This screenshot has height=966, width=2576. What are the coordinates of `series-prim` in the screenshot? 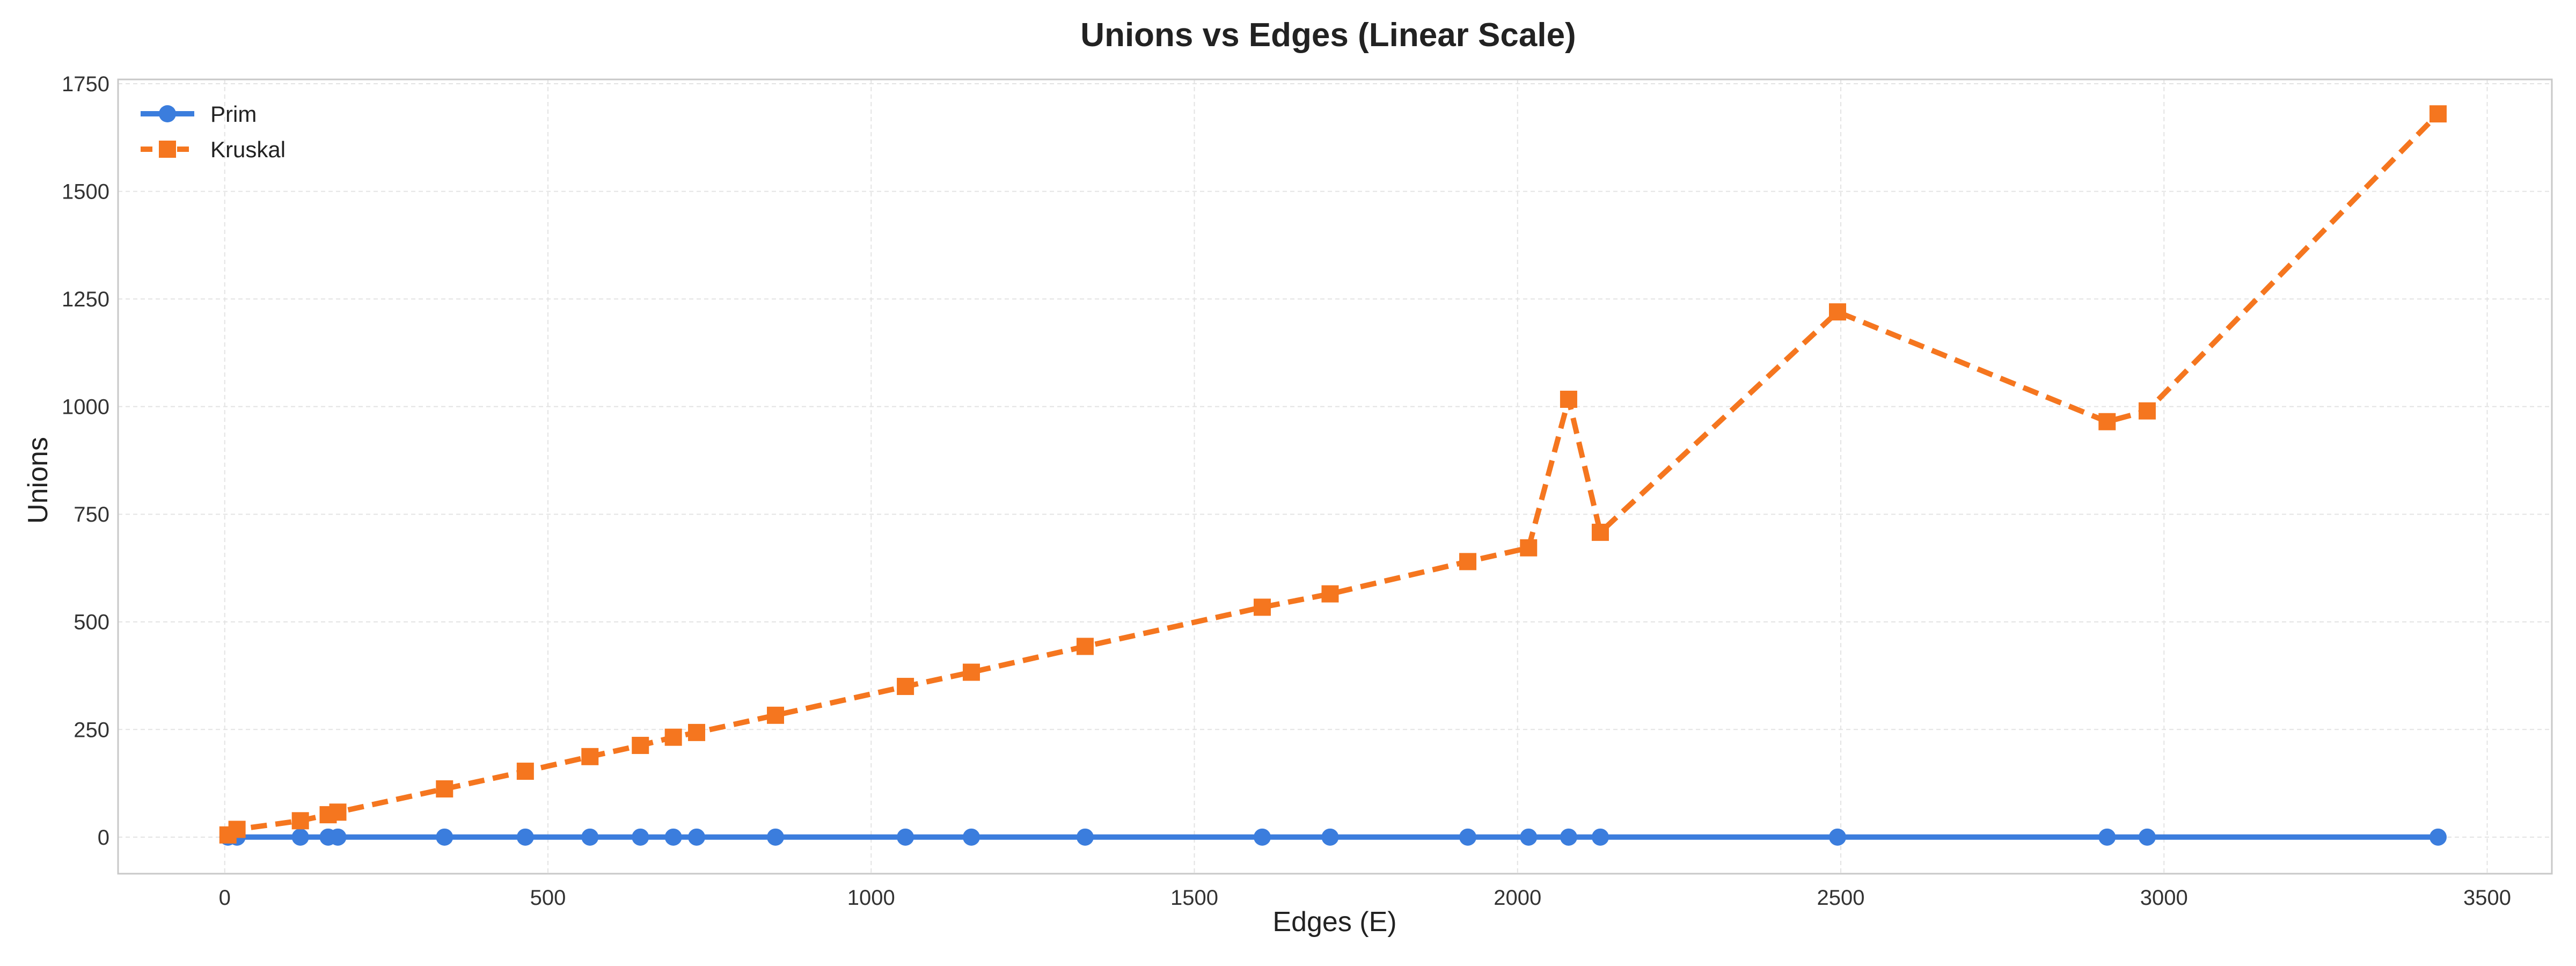 It's located at (1333, 837).